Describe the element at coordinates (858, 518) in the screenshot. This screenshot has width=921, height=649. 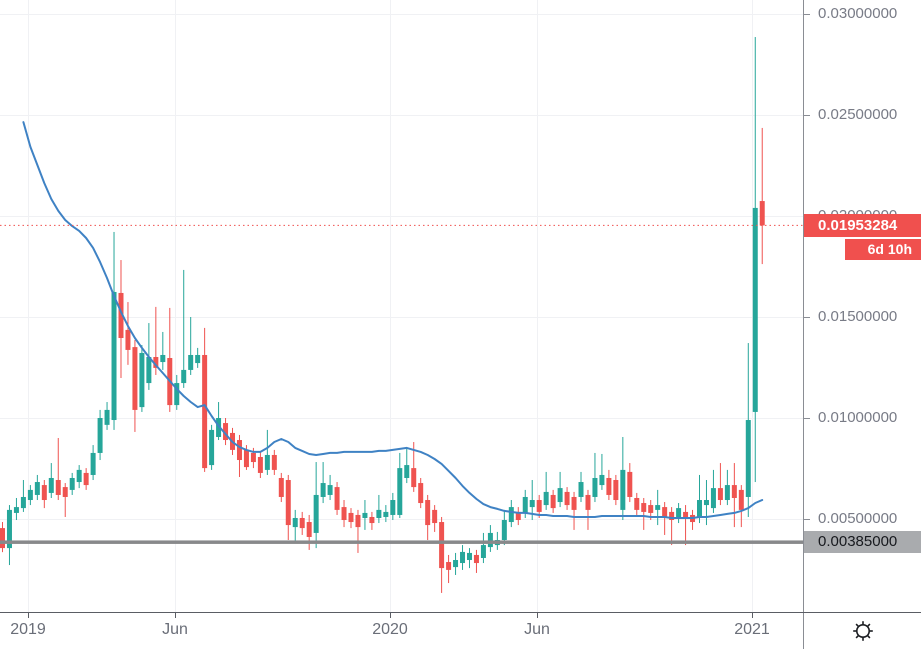
I see `price-tick-label: 0.00500000` at that location.